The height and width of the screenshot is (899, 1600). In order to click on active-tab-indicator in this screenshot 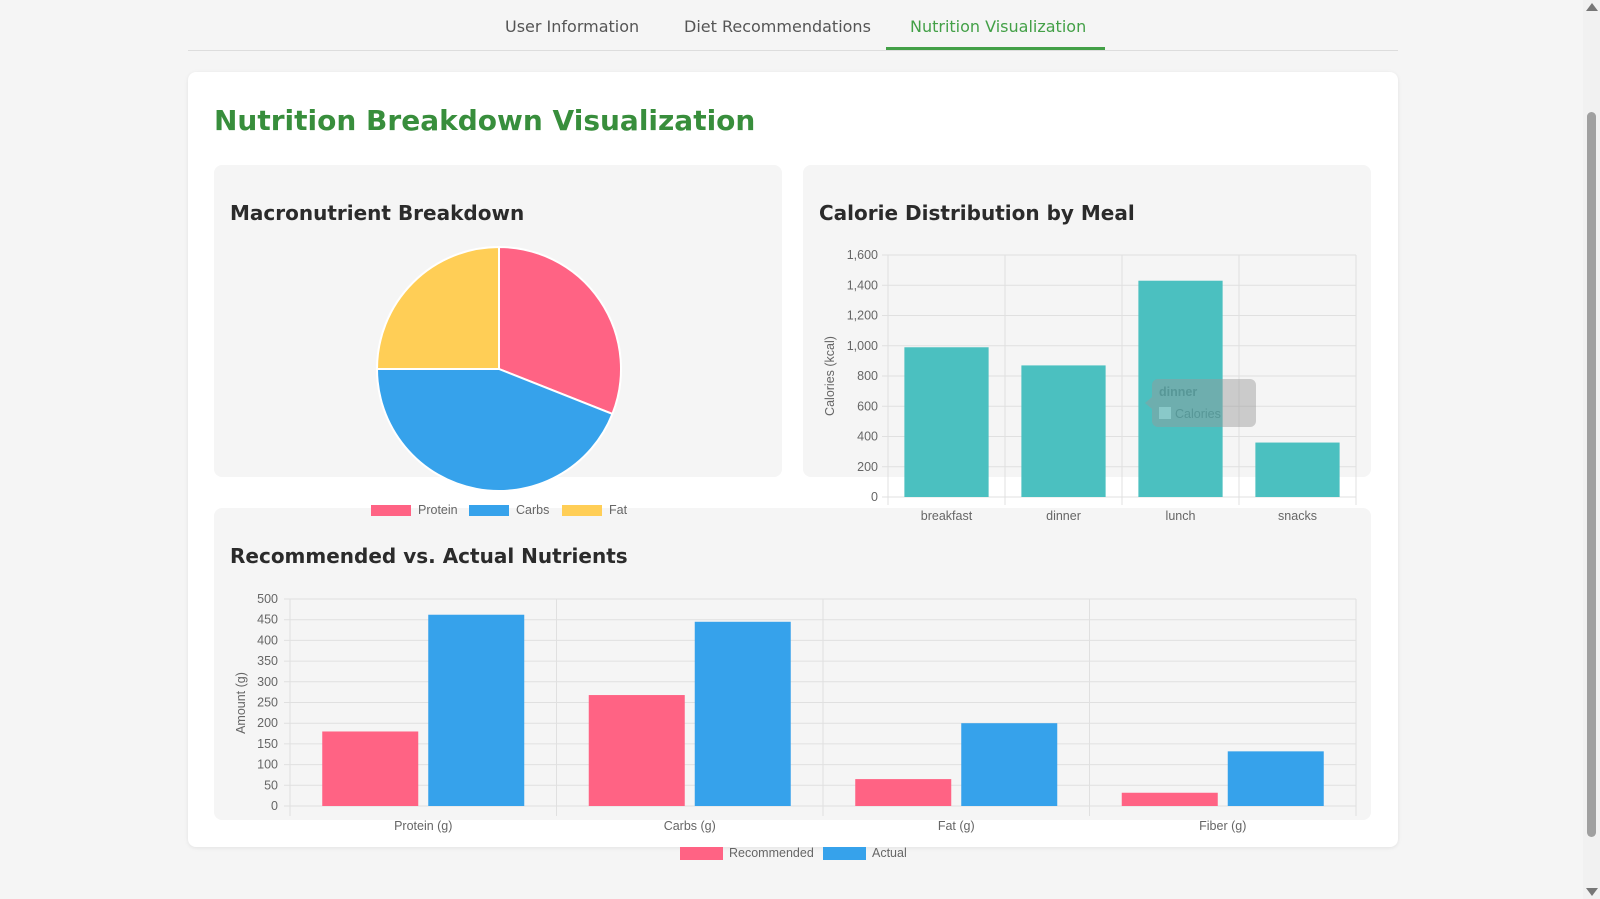, I will do `click(995, 48)`.